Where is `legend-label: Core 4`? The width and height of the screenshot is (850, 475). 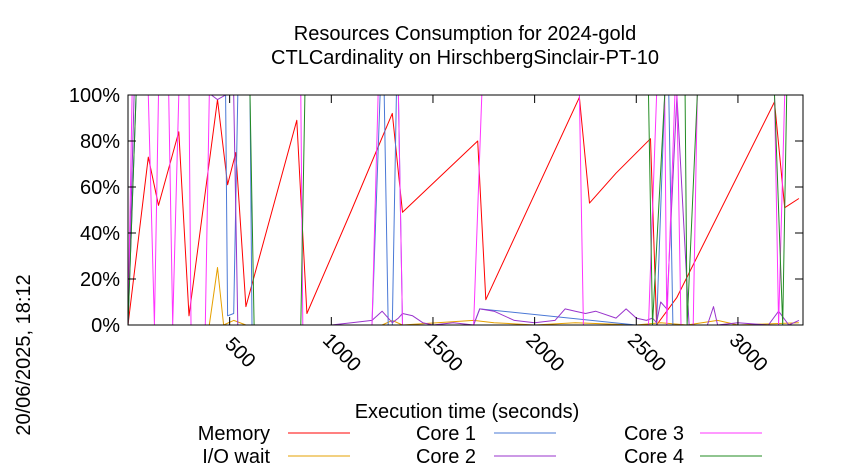 legend-label: Core 4 is located at coordinates (654, 457).